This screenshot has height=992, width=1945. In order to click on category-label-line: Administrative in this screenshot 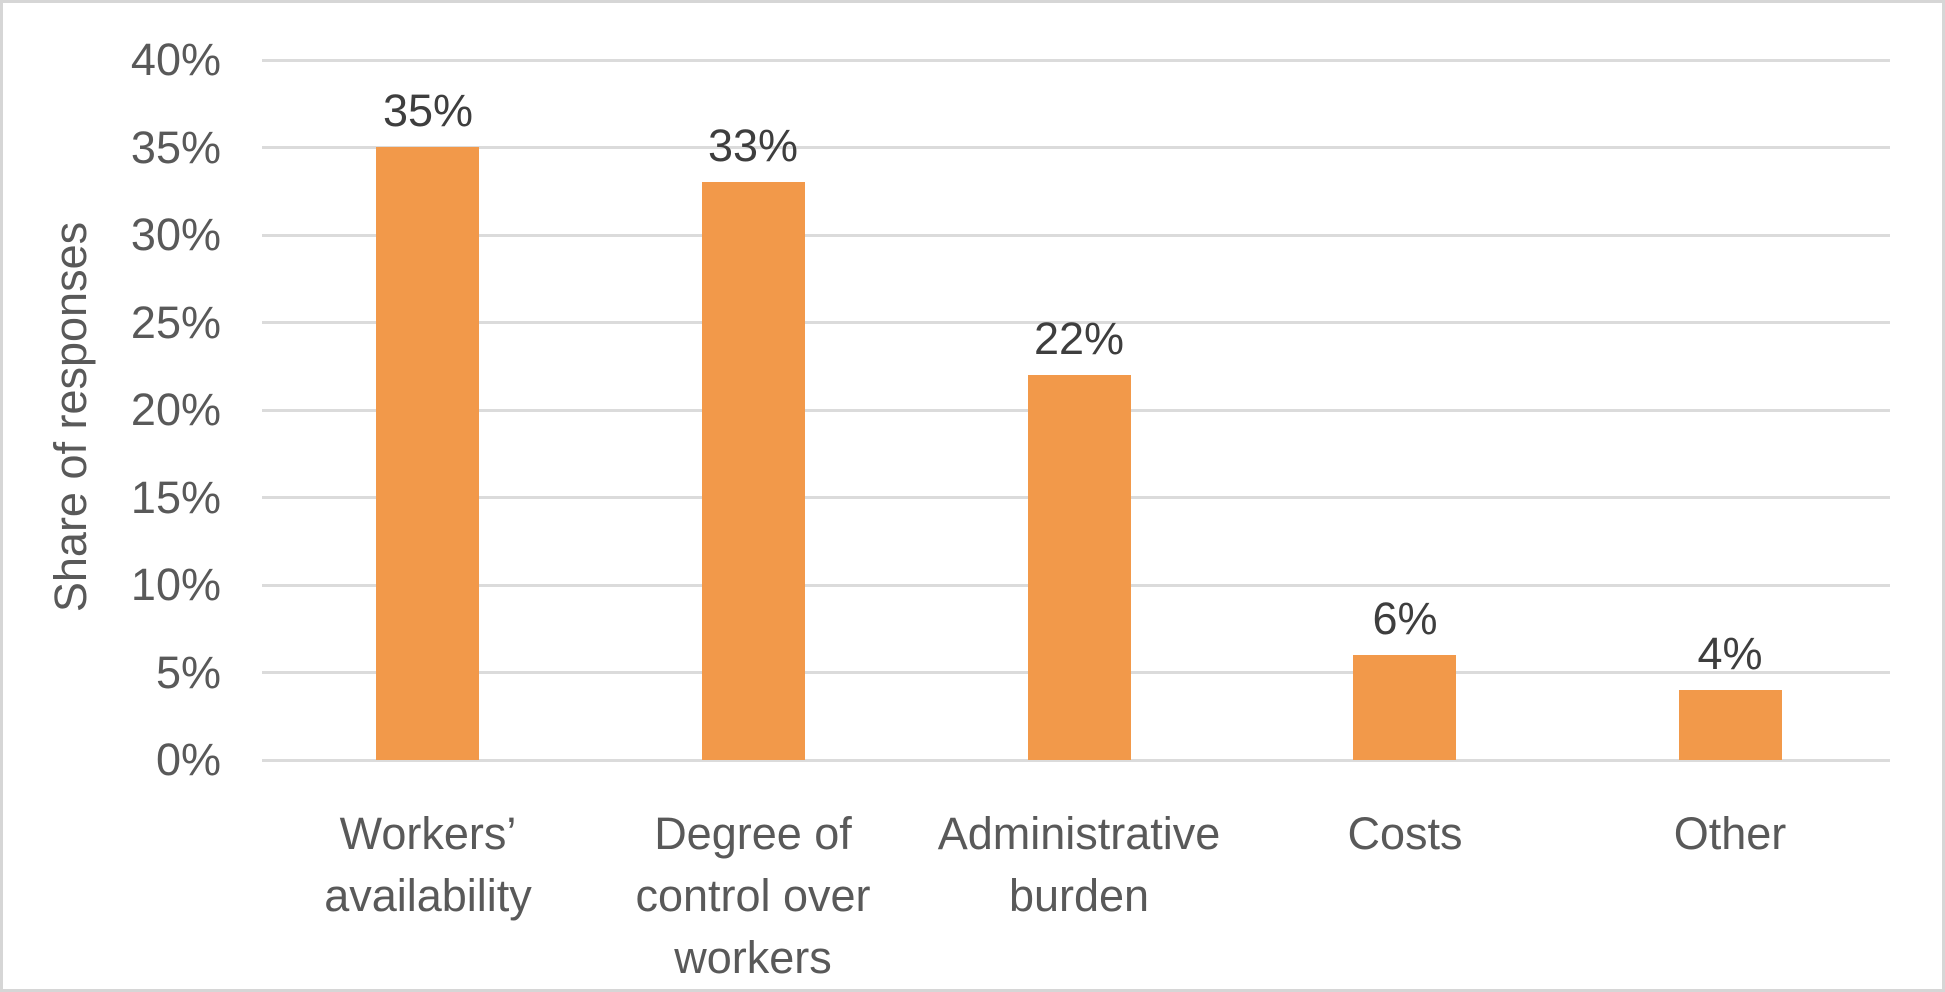, I will do `click(1079, 833)`.